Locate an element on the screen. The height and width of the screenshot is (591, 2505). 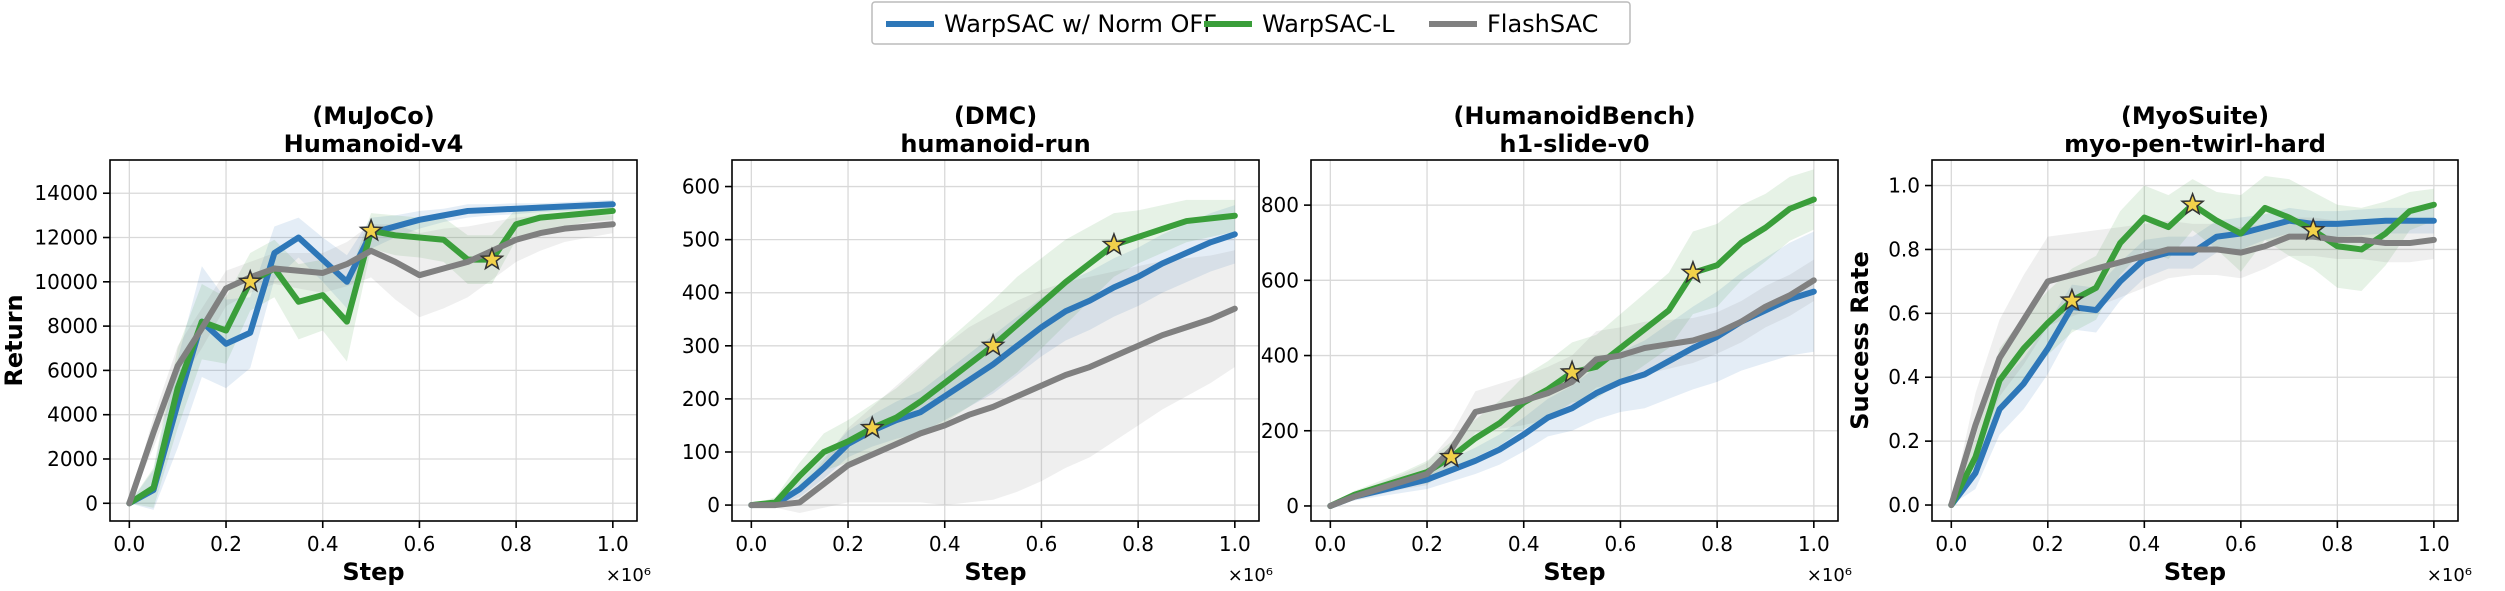
y-tick-label: 600 is located at coordinates (1280, 280).